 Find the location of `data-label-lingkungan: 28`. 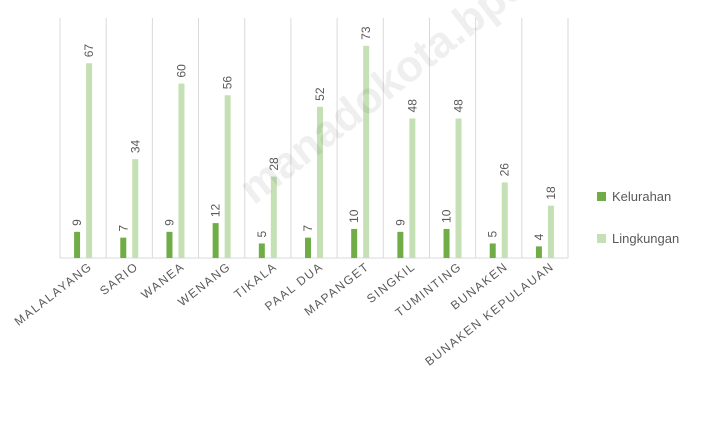

data-label-lingkungan: 28 is located at coordinates (274, 164).